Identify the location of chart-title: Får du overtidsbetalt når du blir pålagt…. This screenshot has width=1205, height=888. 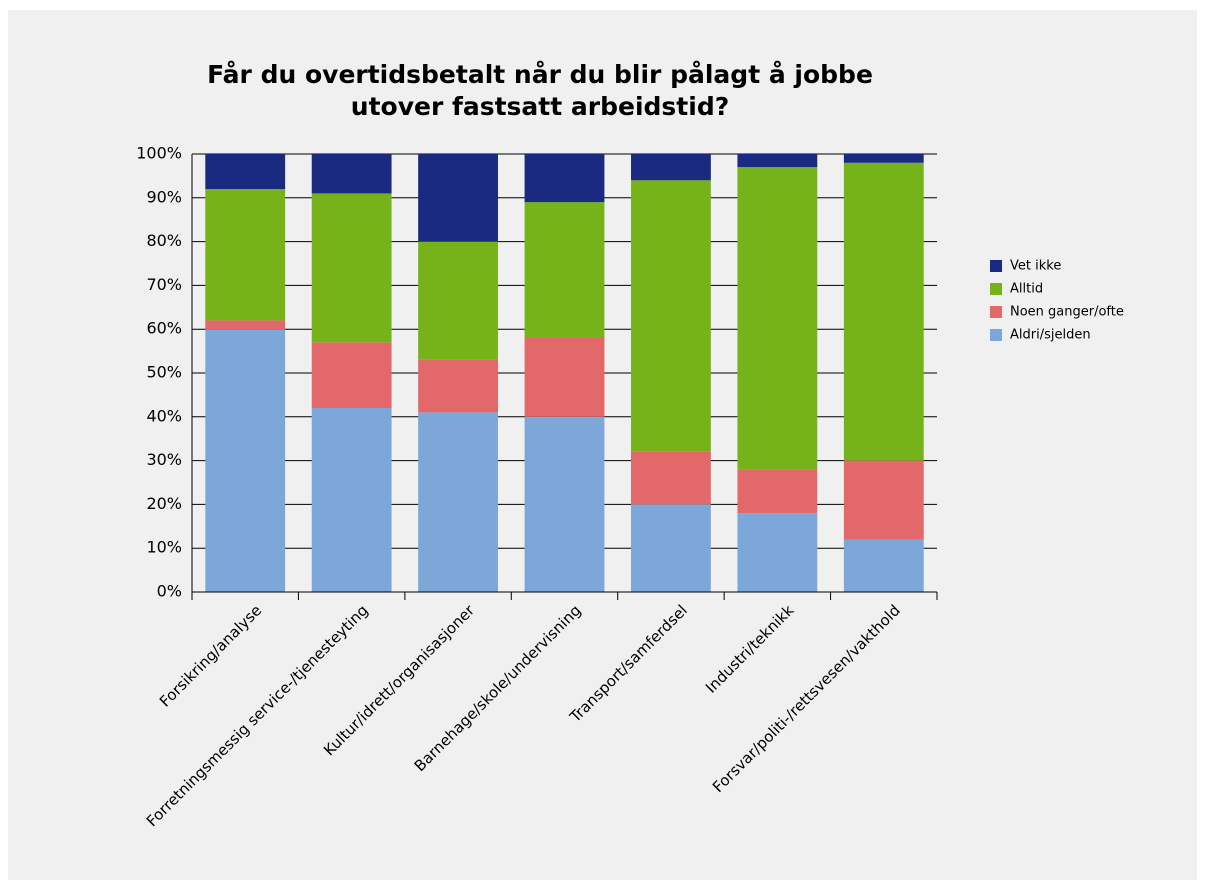
(540, 74).